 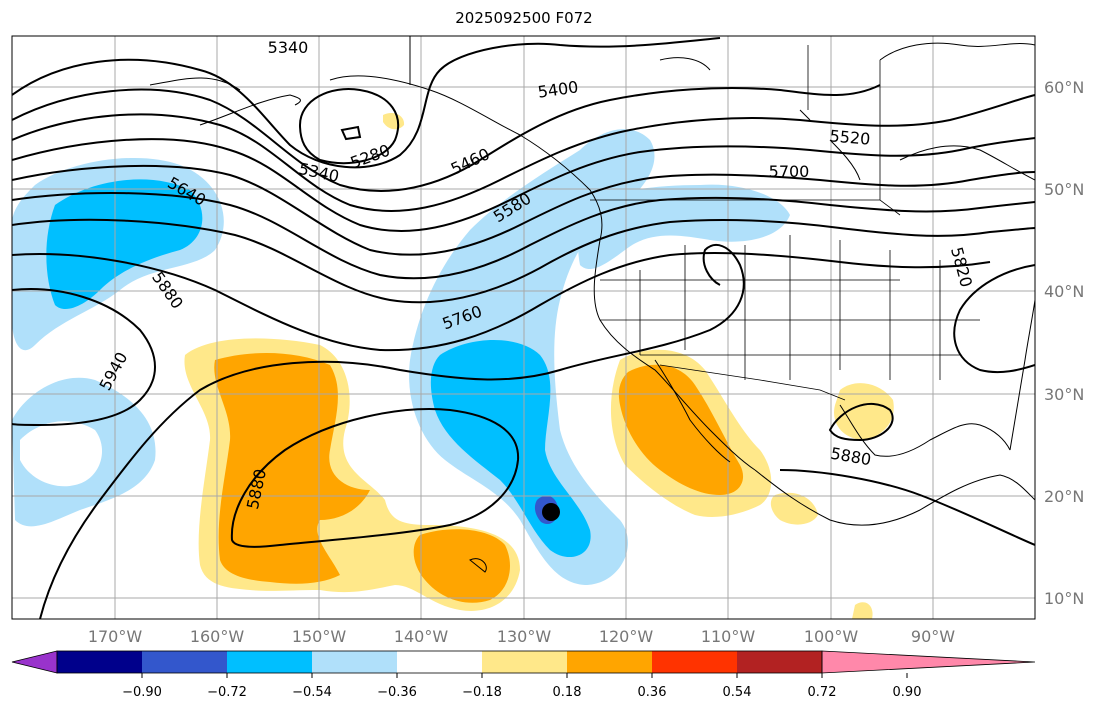 I want to click on lat-label: 30°N, so click(x=1064, y=394).